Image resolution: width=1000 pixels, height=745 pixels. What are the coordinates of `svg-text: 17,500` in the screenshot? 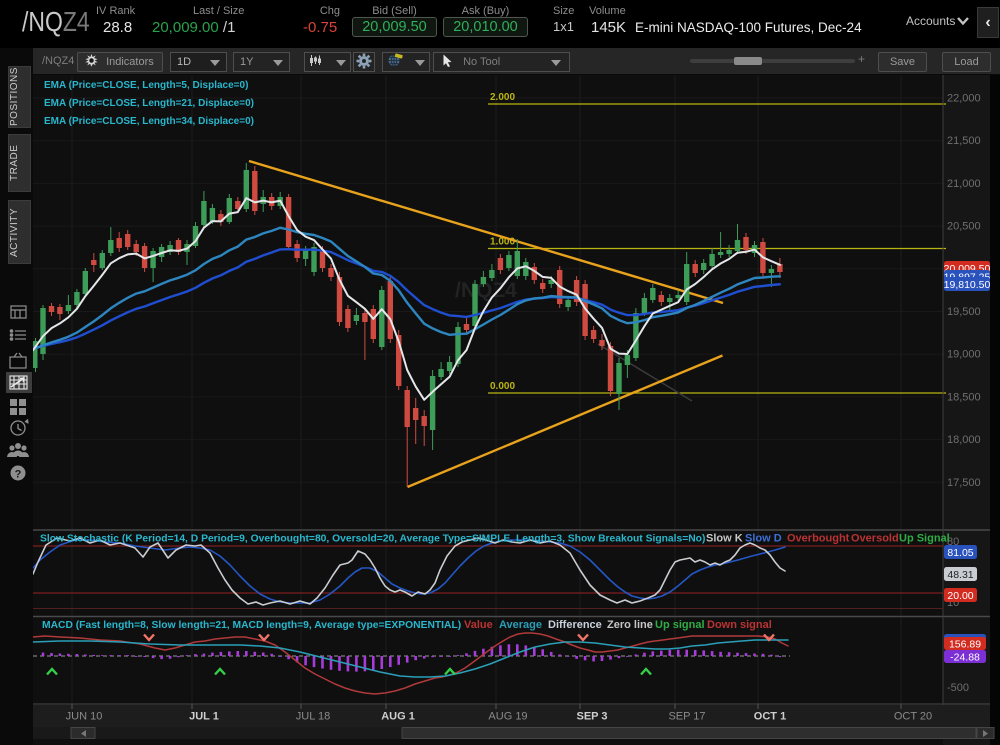 It's located at (964, 483).